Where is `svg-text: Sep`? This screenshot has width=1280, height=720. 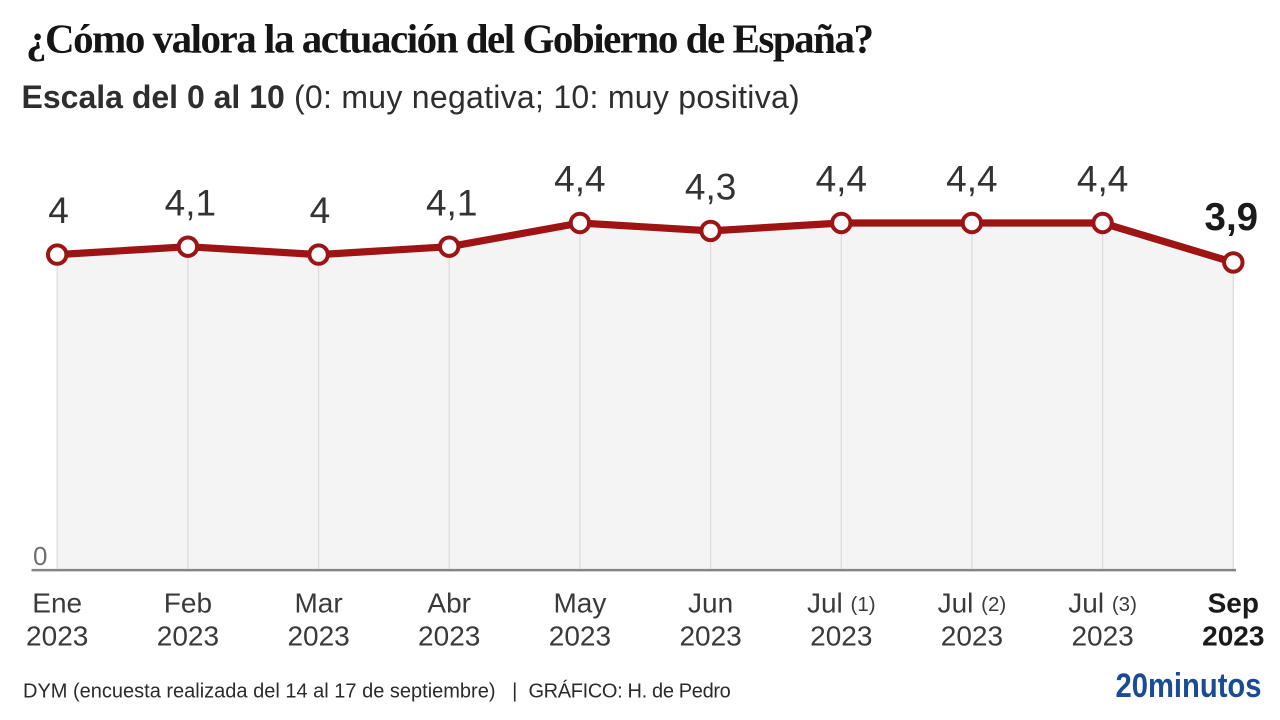
svg-text: Sep is located at coordinates (1233, 603).